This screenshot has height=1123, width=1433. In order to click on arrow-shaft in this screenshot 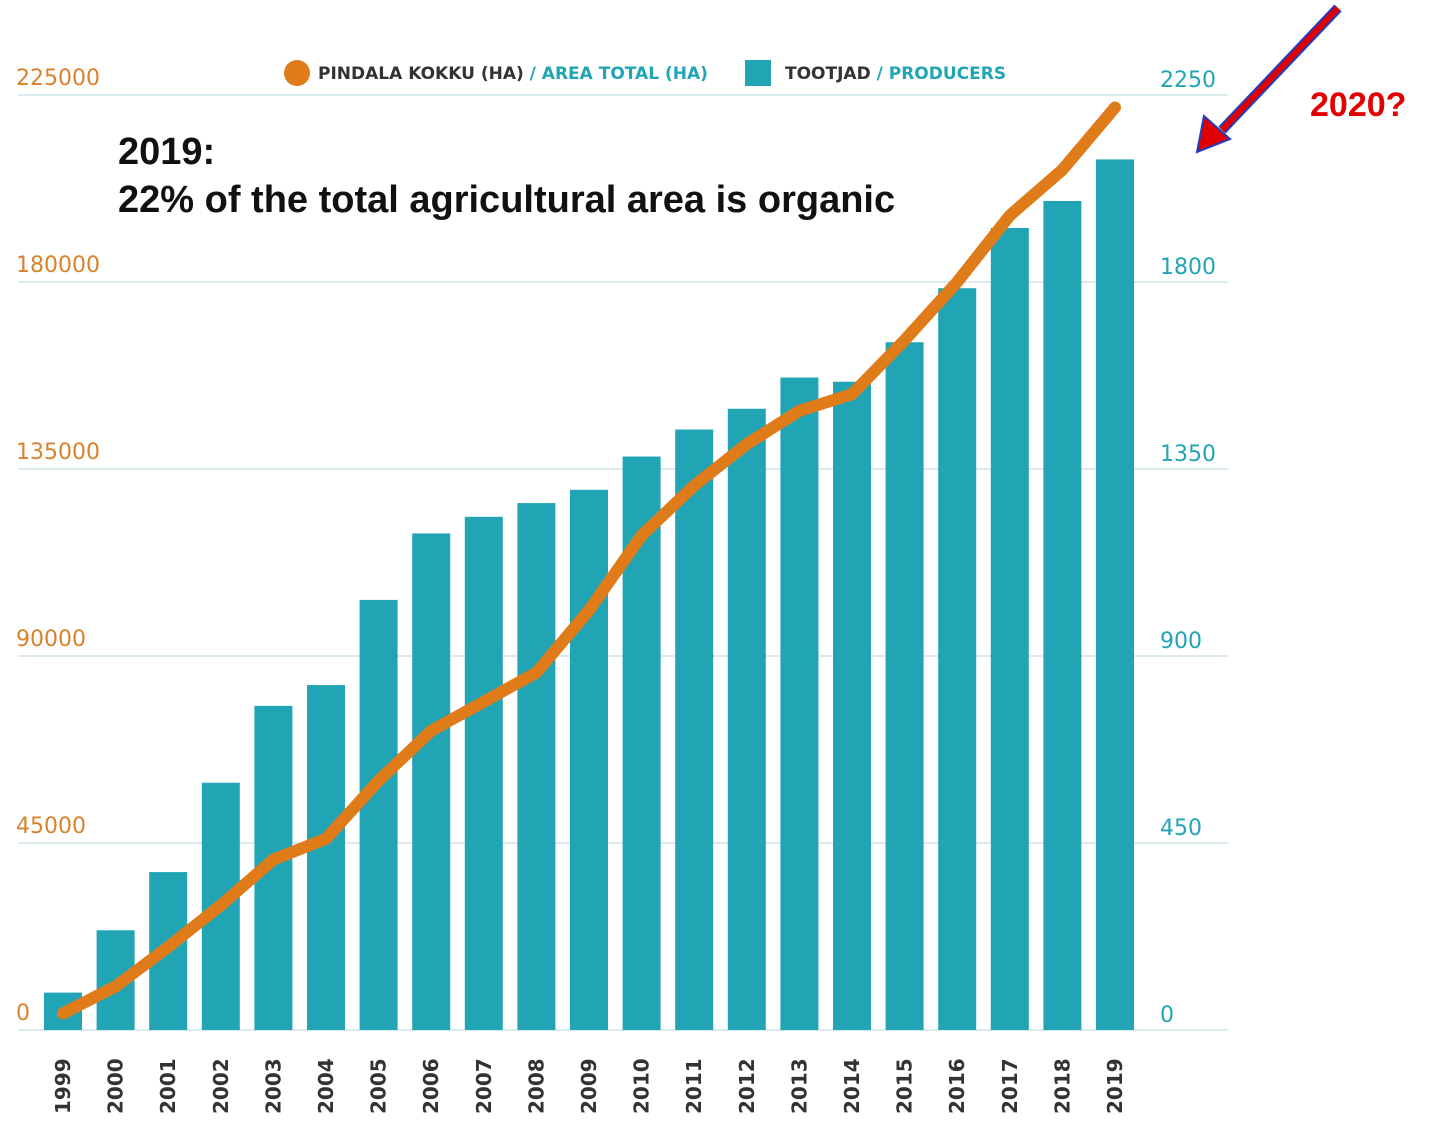, I will do `click(1280, 69)`.